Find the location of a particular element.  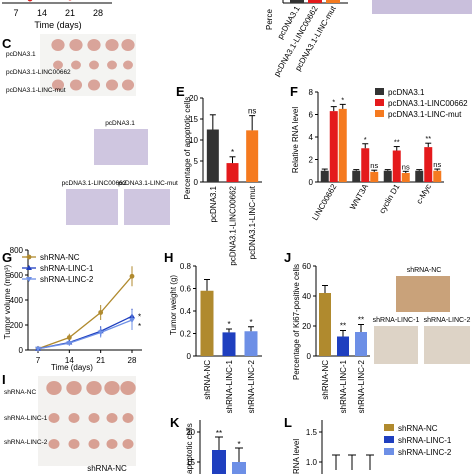

panel-e-ylabel: Percentage of apoptotic cells is located at coordinates (187, 148).